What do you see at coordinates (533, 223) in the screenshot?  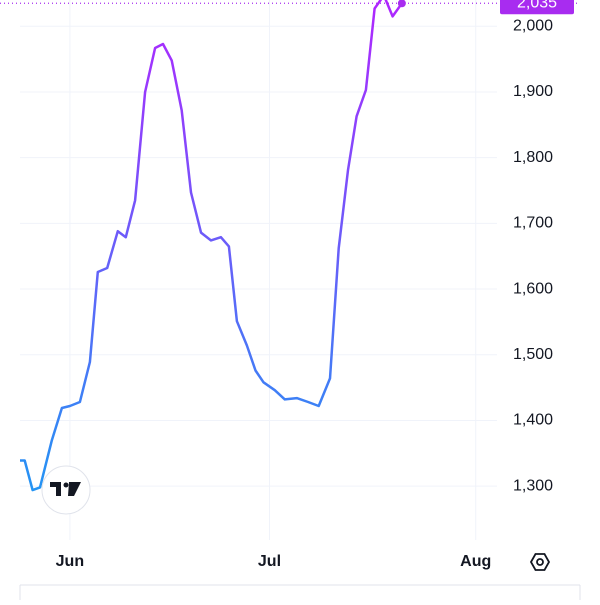 I see `y-tick-label: 1,700` at bounding box center [533, 223].